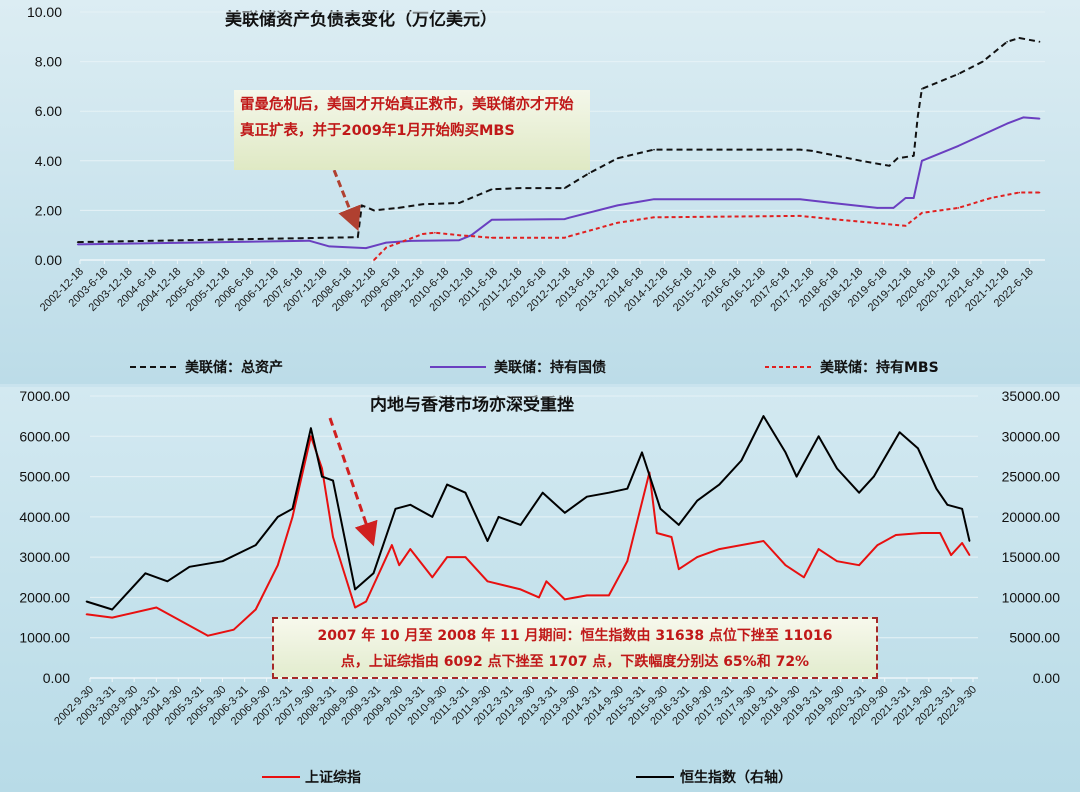 The width and height of the screenshot is (1080, 792). I want to click on y-tick-label: 2.00, so click(48, 210).